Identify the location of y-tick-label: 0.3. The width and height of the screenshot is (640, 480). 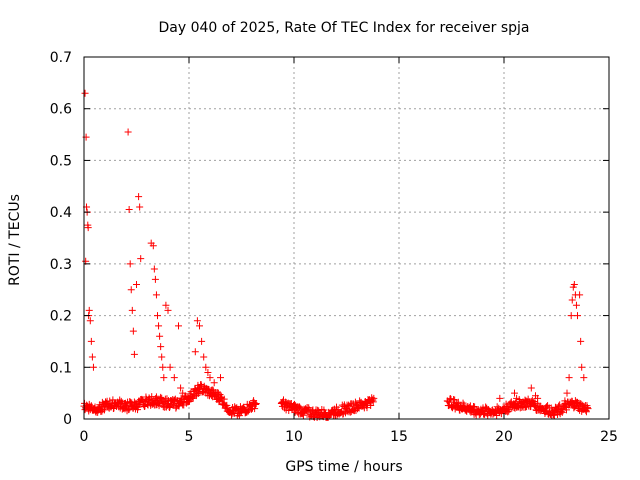
(61, 265).